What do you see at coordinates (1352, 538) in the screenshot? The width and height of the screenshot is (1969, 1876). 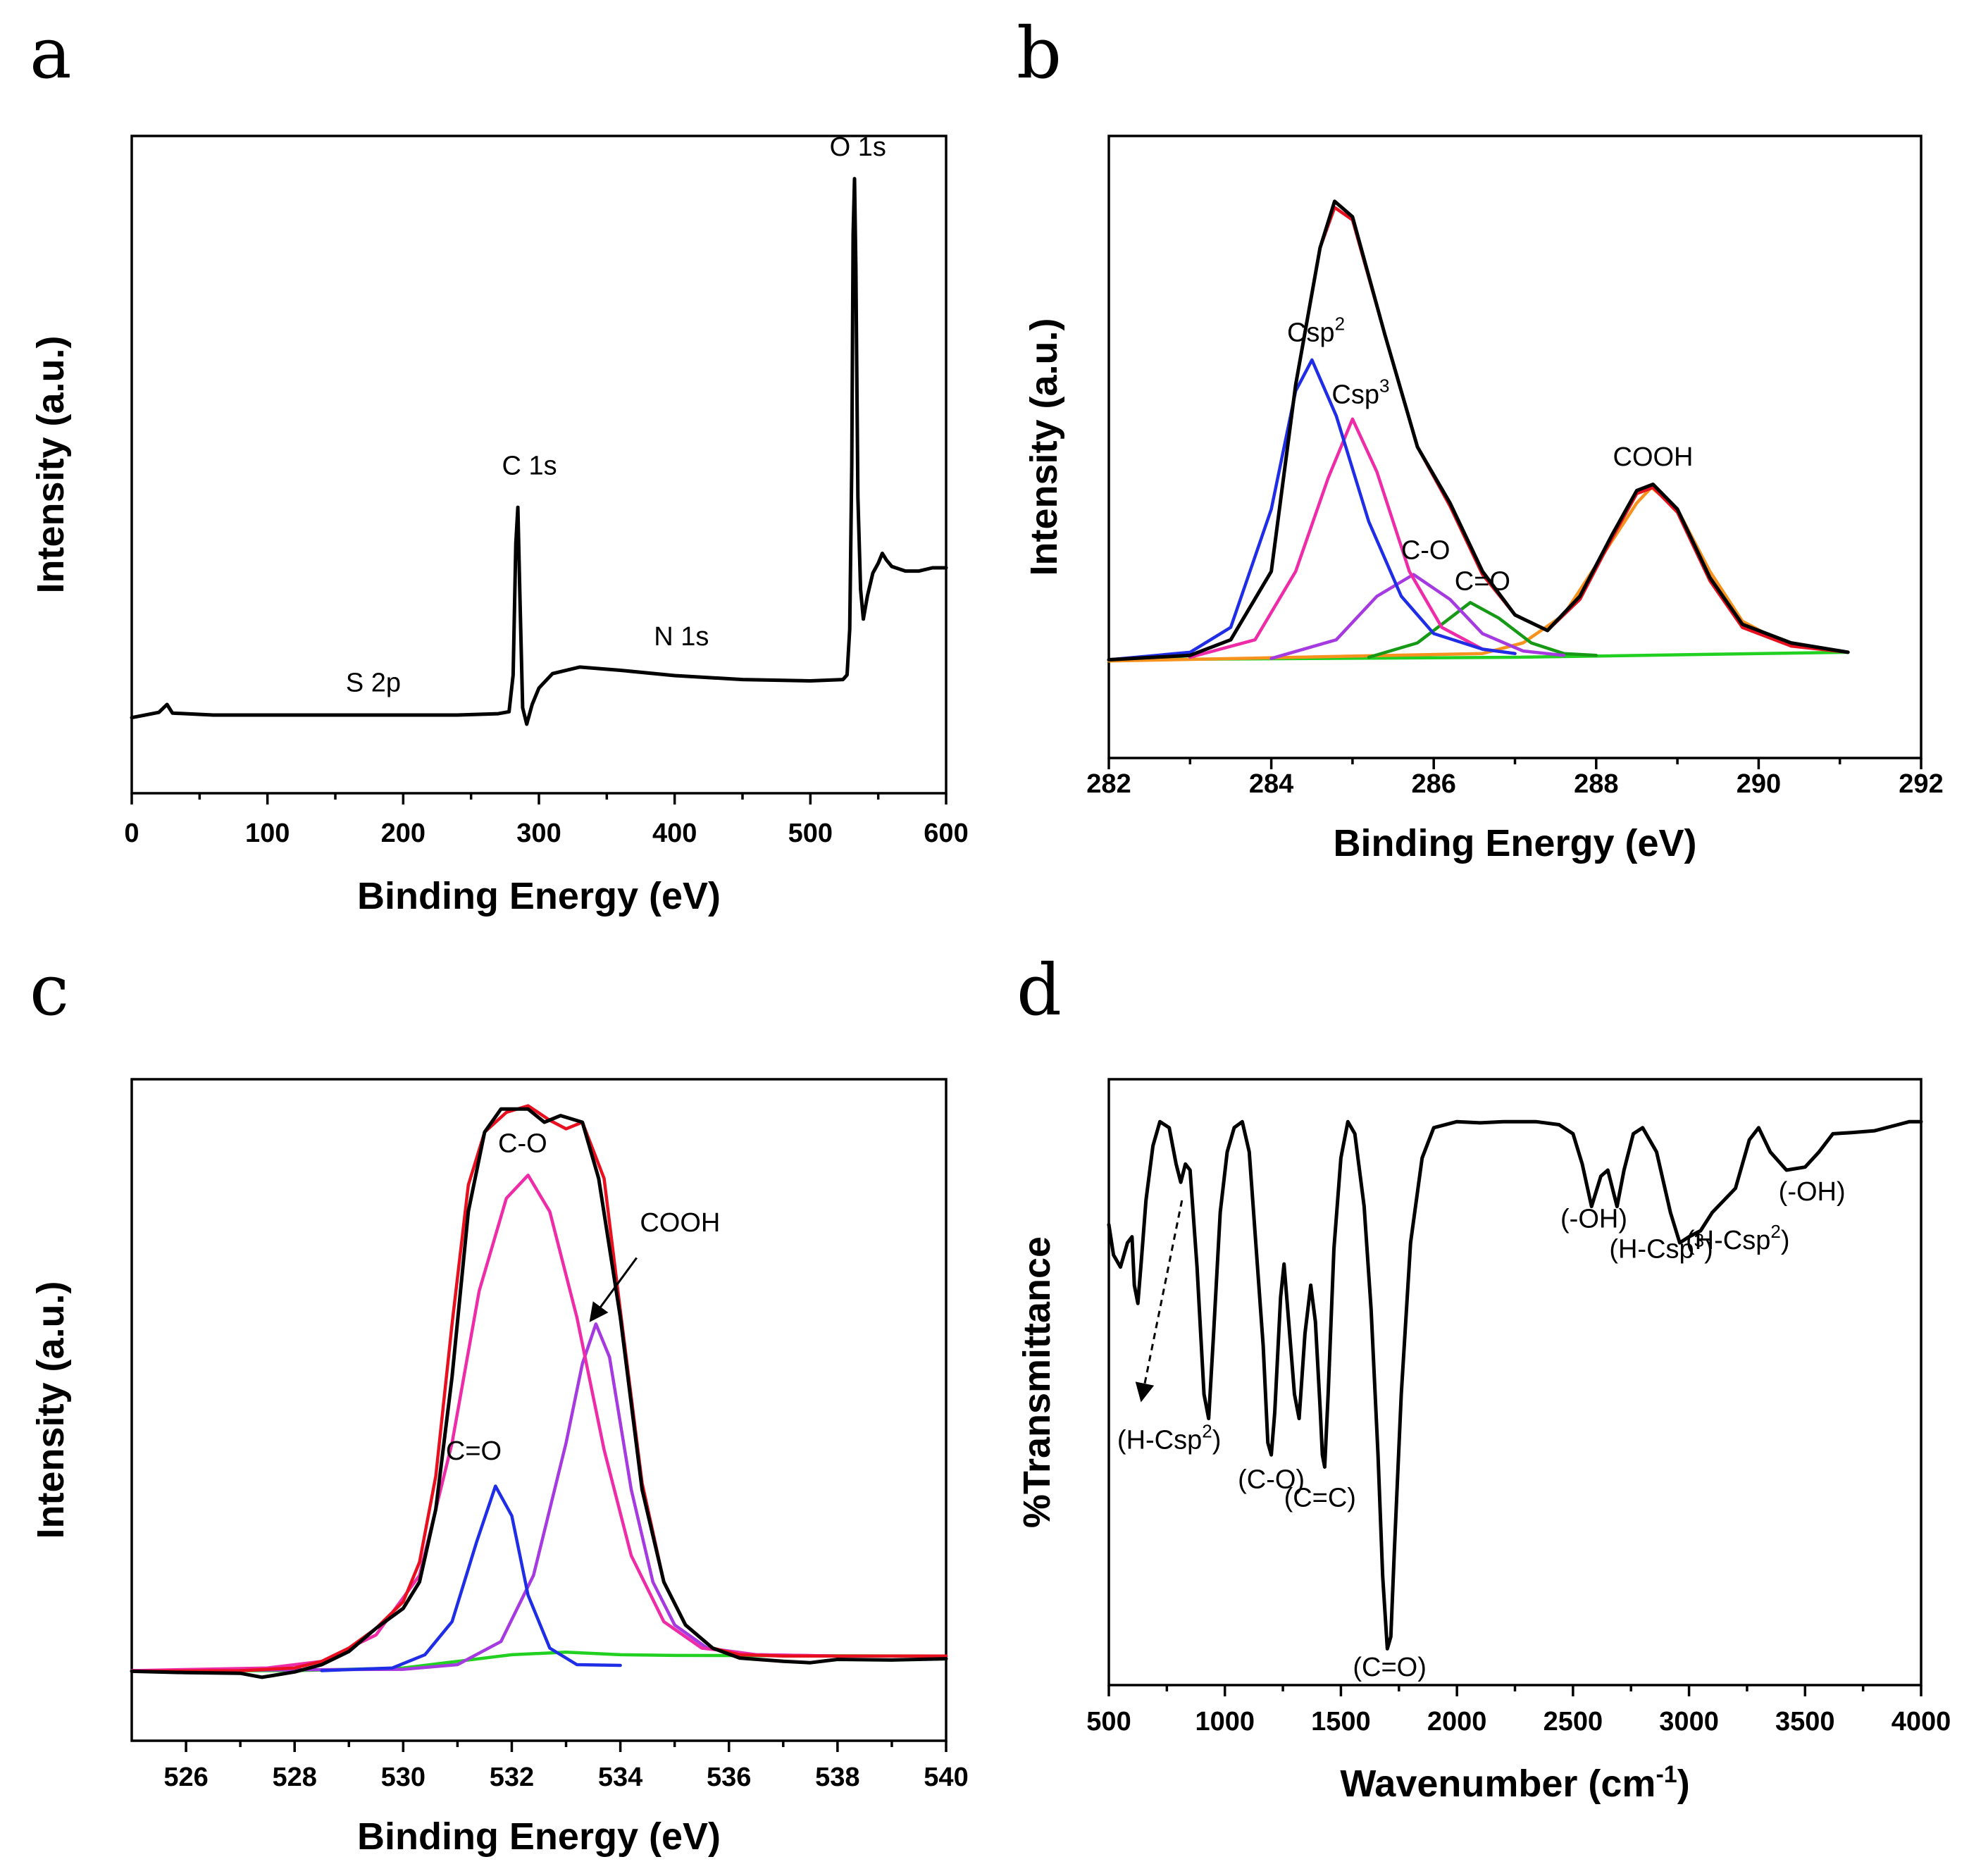 I see `series-csp3` at bounding box center [1352, 538].